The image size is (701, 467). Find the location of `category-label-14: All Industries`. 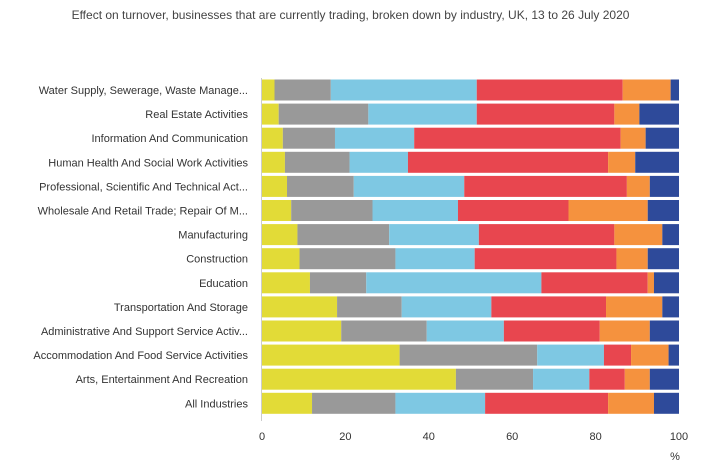

category-label-14: All Industries is located at coordinates (216, 404).